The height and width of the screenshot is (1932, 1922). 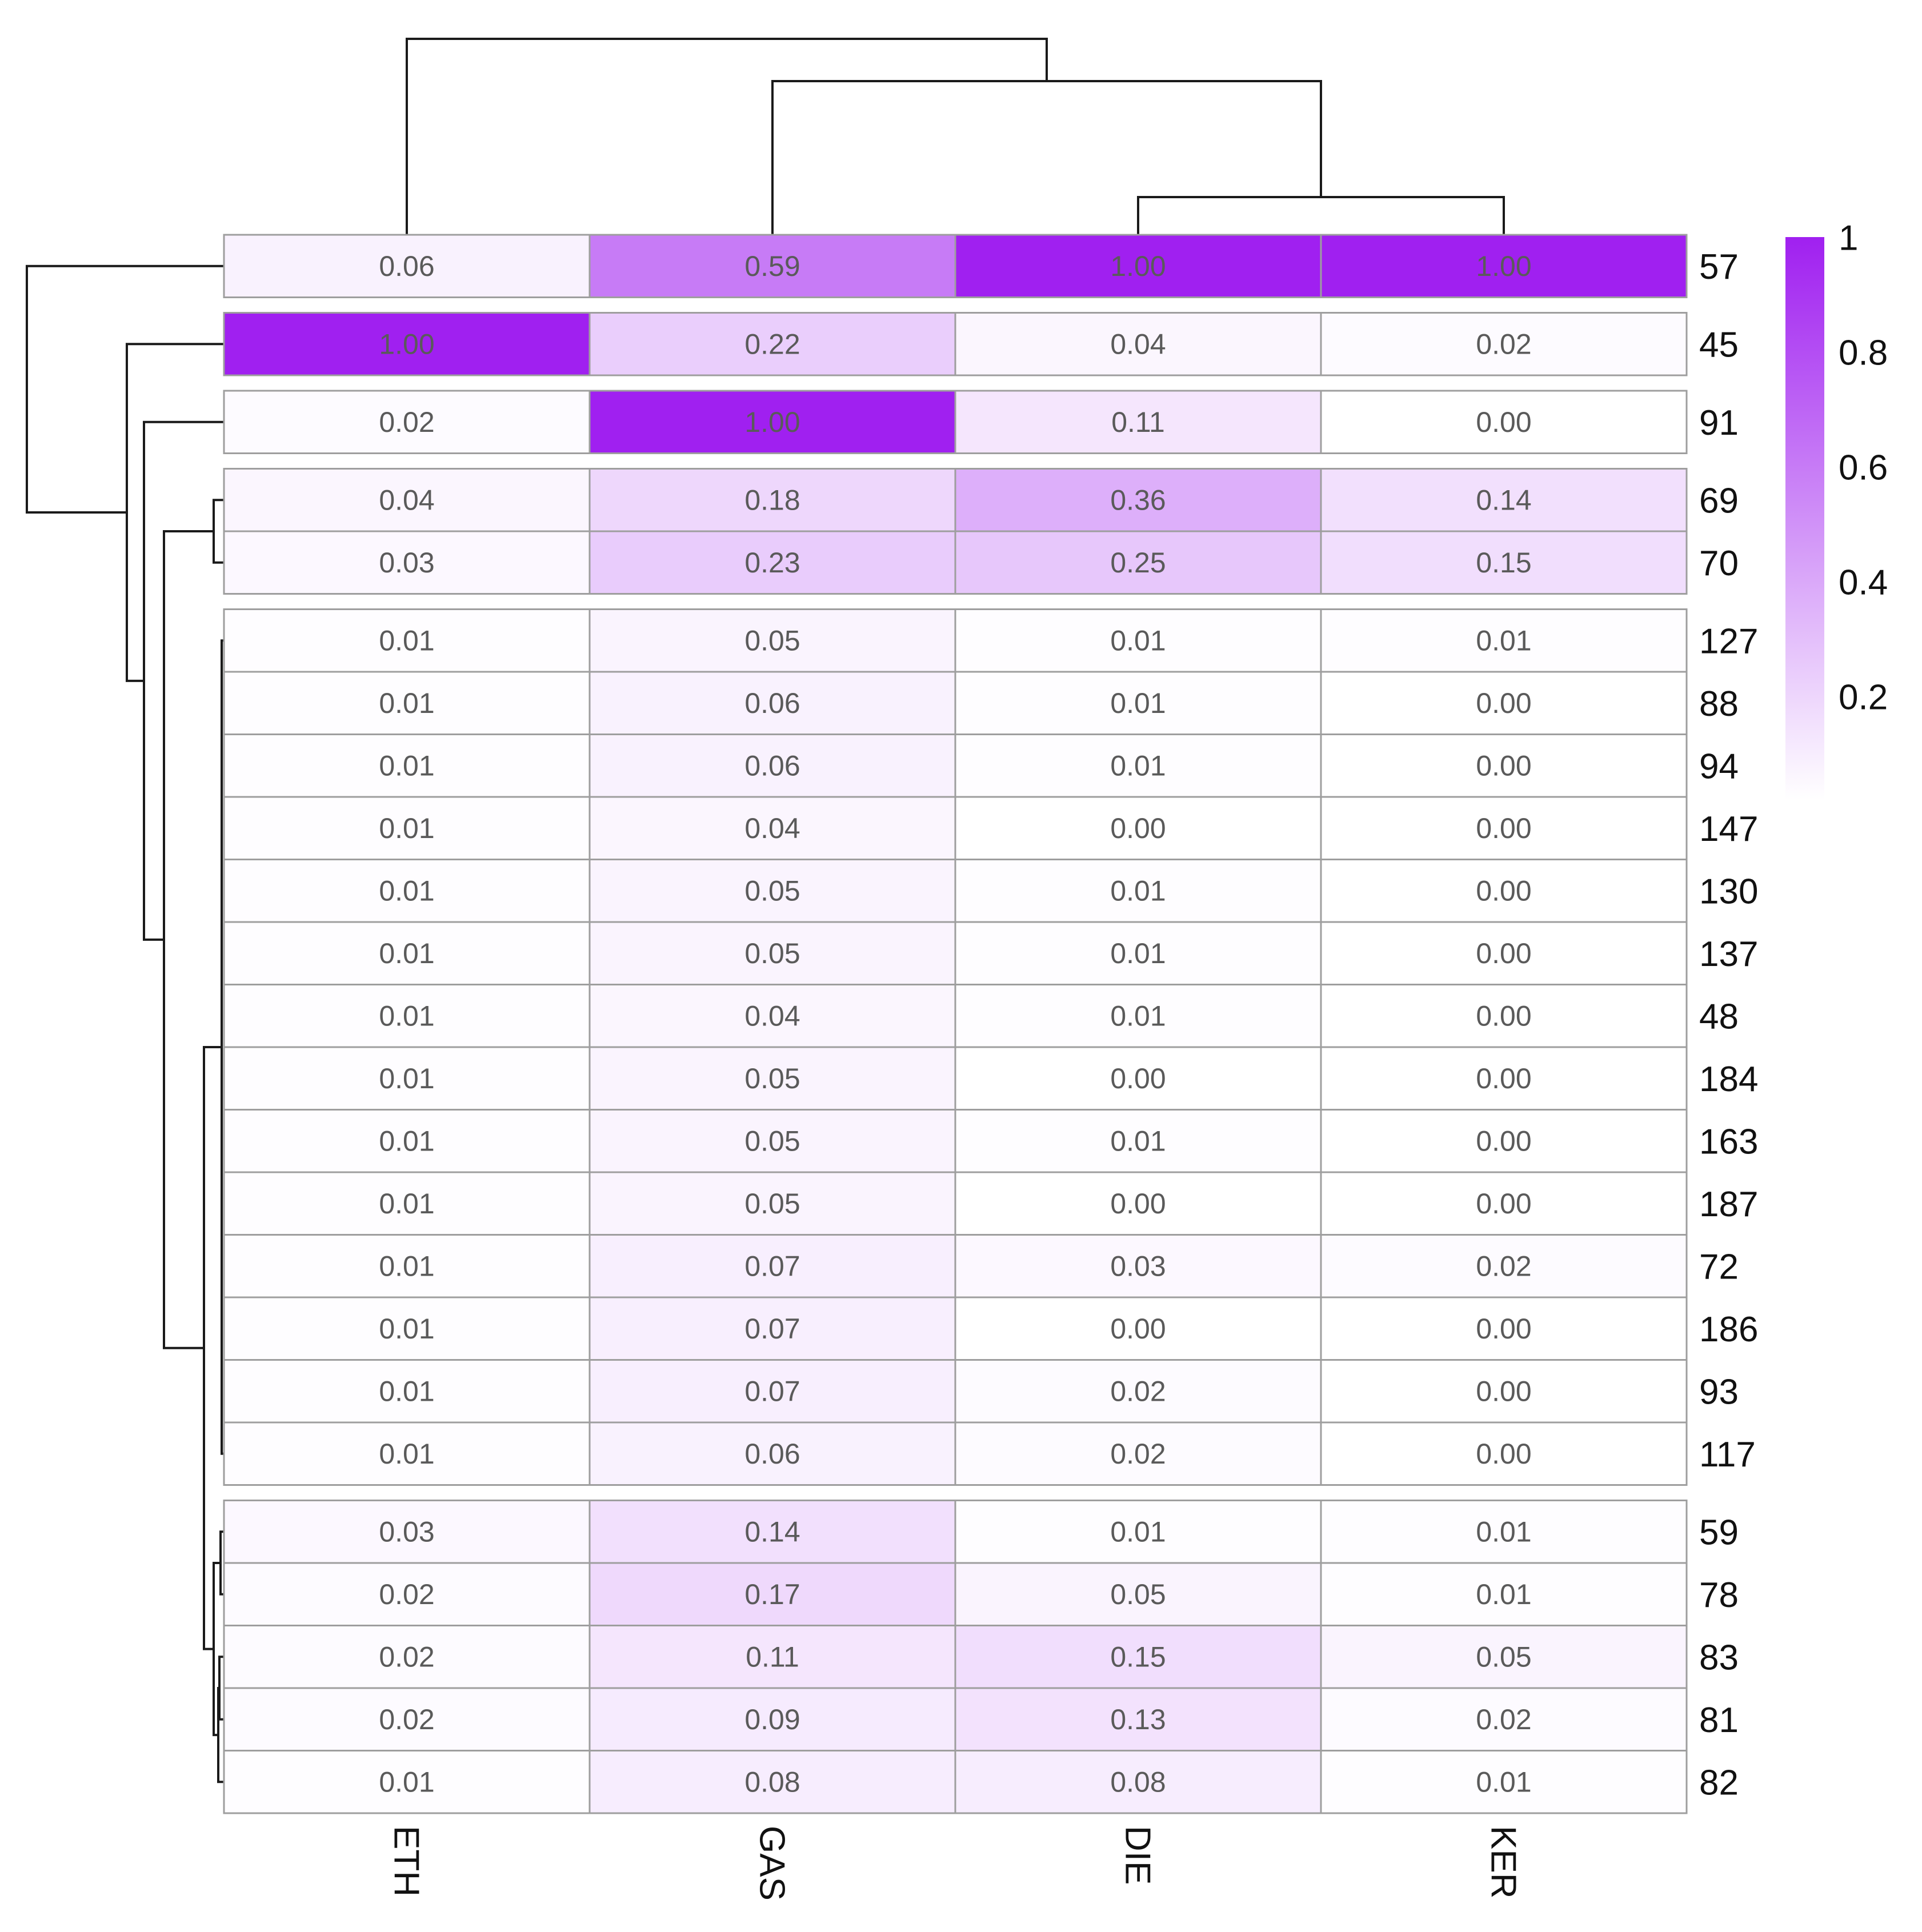 I want to click on row-label: 45, so click(x=1719, y=344).